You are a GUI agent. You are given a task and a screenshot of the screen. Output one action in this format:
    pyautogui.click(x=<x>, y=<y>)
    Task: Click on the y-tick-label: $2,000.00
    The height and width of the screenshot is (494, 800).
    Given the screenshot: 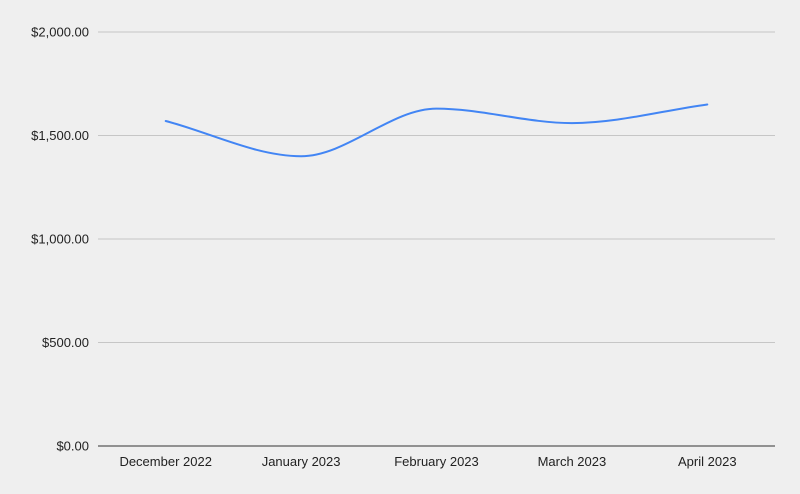 What is the action you would take?
    pyautogui.click(x=60, y=32)
    